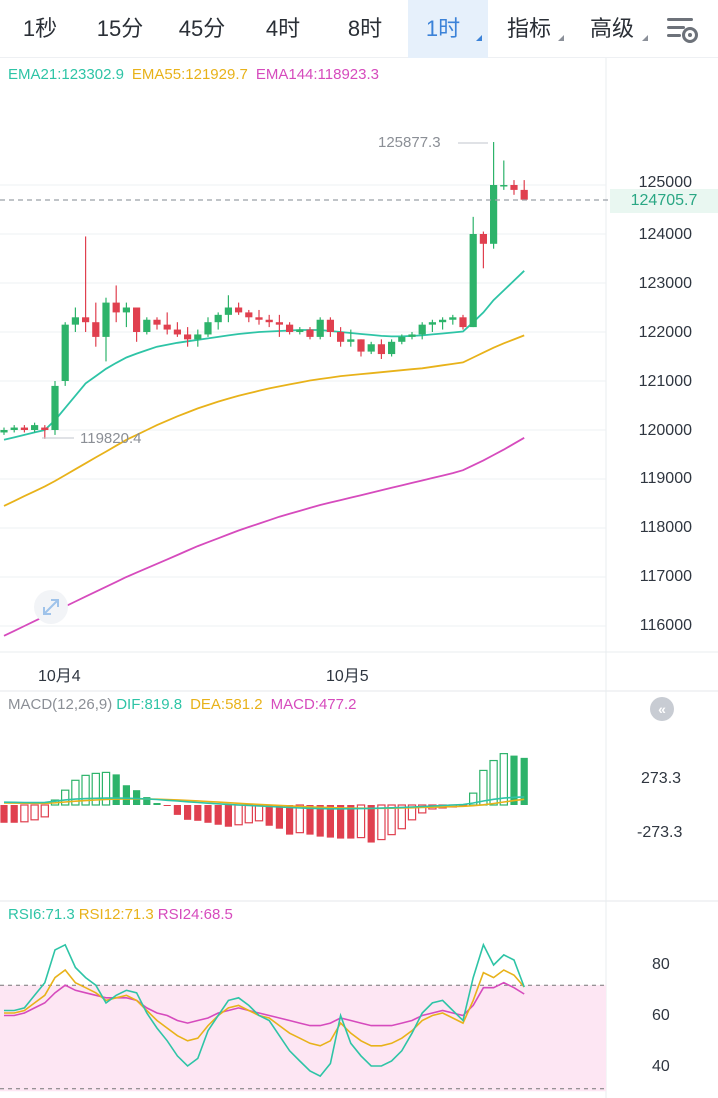 This screenshot has width=718, height=1098. What do you see at coordinates (665, 234) in the screenshot?
I see `price-axis-label: 124000` at bounding box center [665, 234].